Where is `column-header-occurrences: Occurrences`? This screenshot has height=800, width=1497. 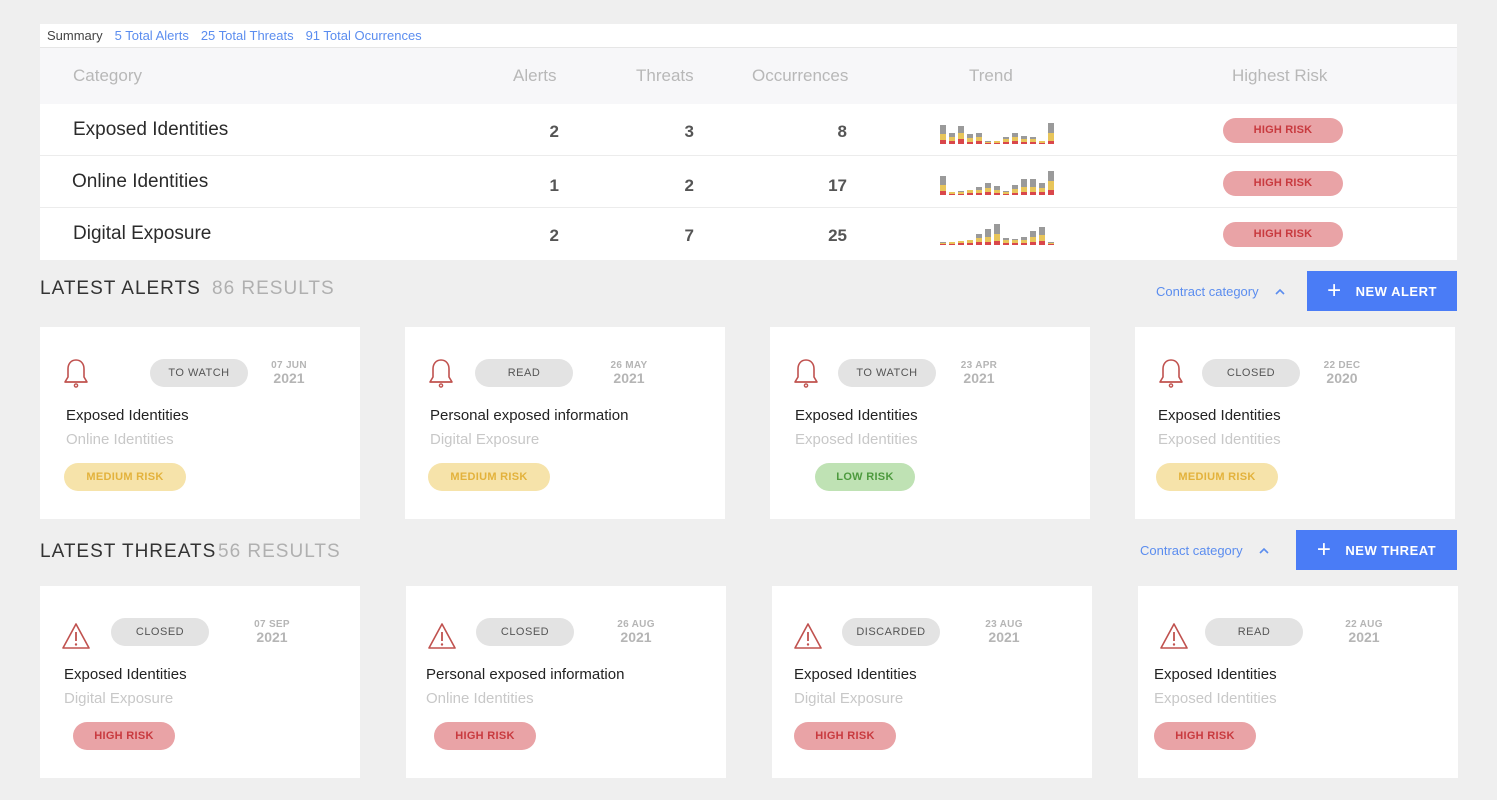 column-header-occurrences: Occurrences is located at coordinates (800, 75).